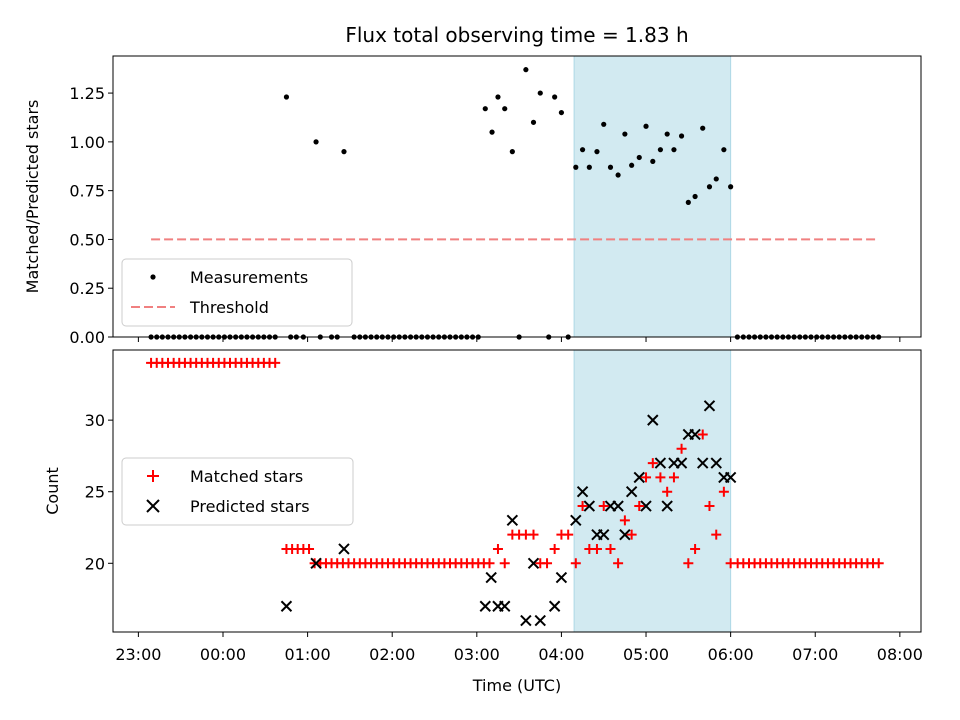  I want to click on y-tick-label: 1.00, so click(87, 142).